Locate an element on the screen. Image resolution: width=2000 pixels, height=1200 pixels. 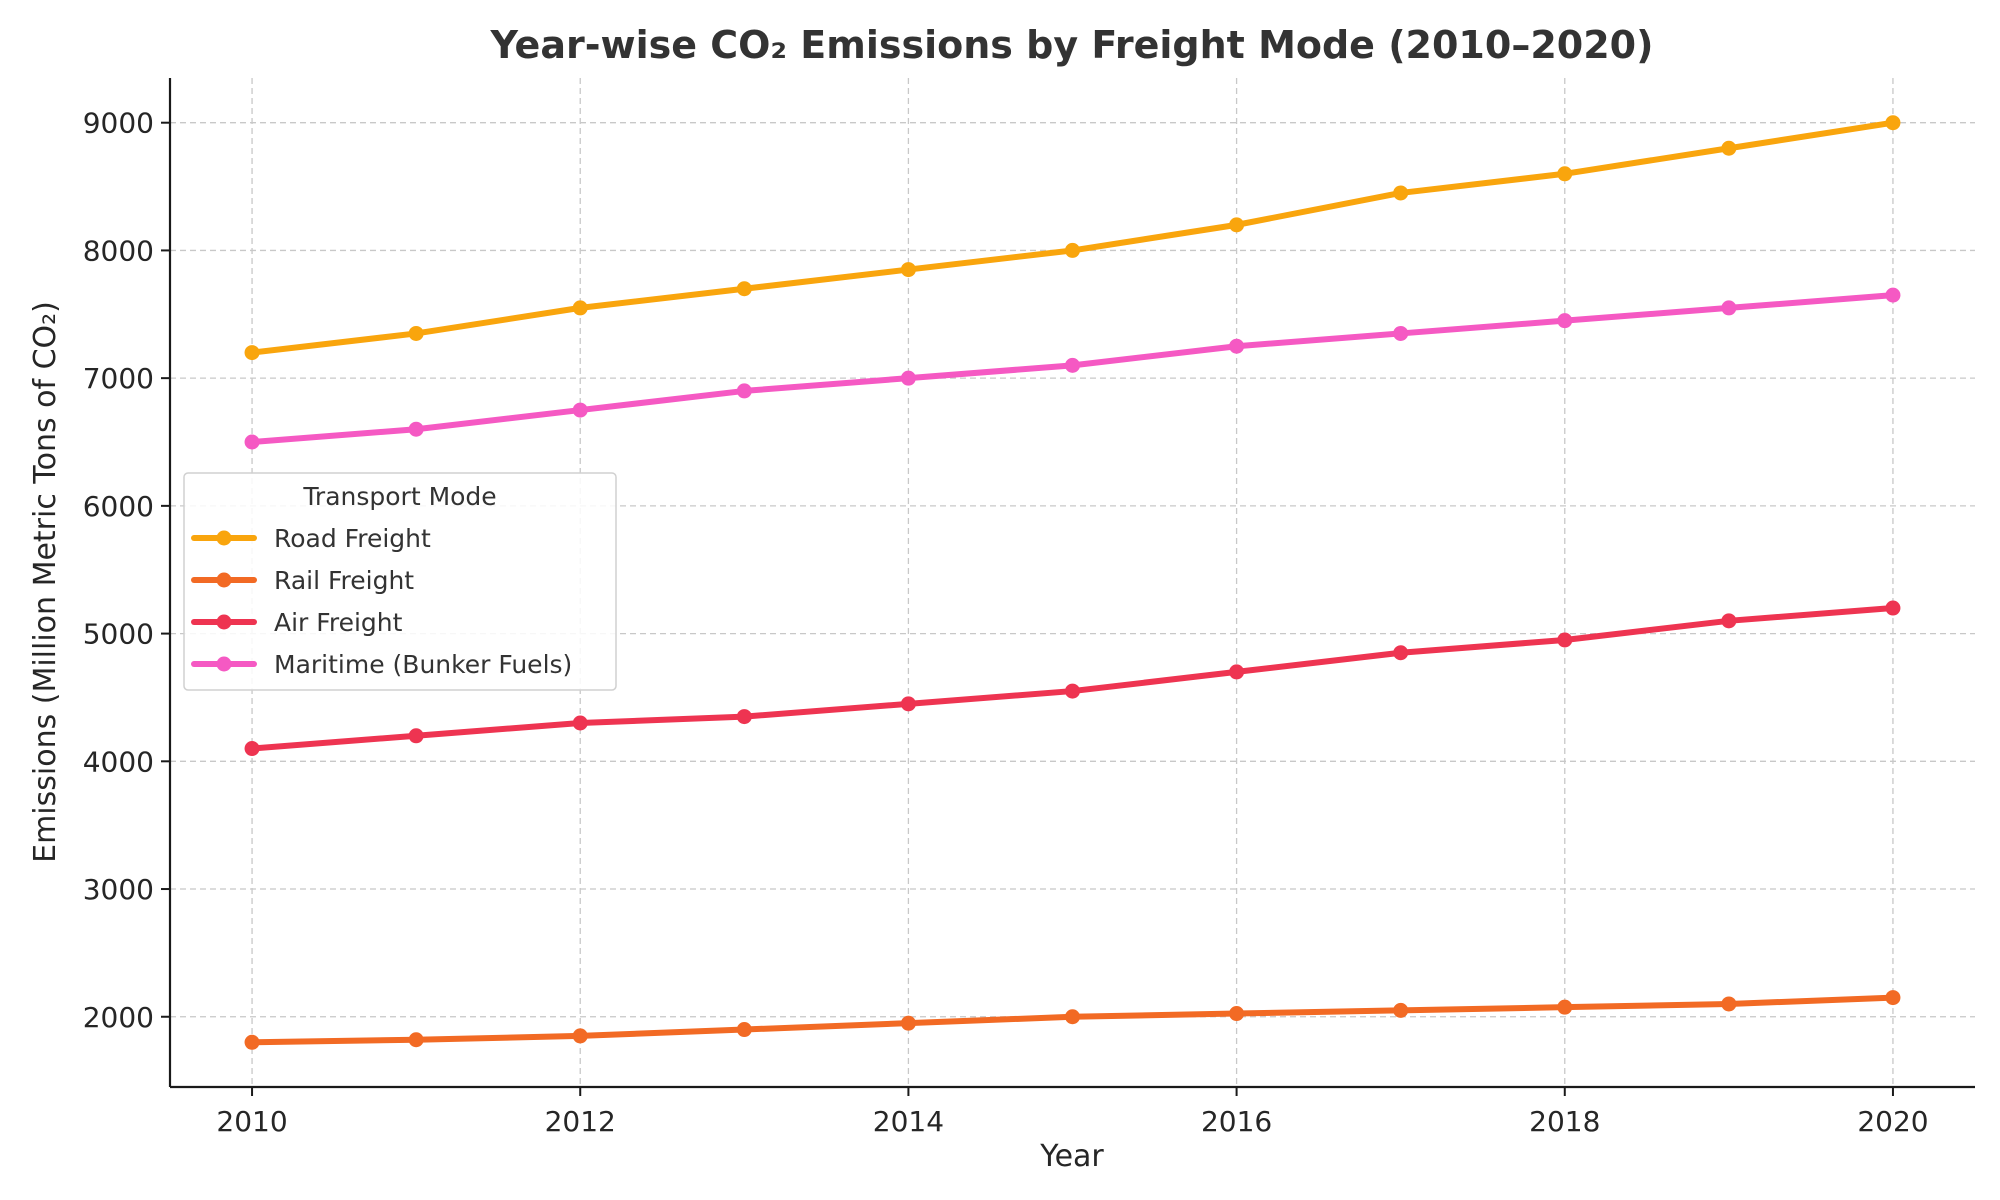
legend-marker-rail-freight is located at coordinates (224, 580).